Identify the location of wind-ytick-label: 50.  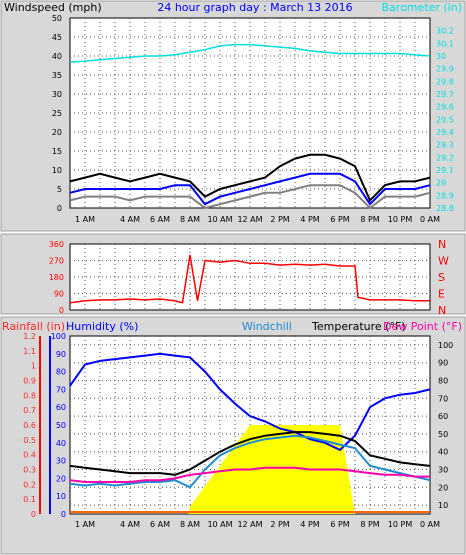
(57, 18).